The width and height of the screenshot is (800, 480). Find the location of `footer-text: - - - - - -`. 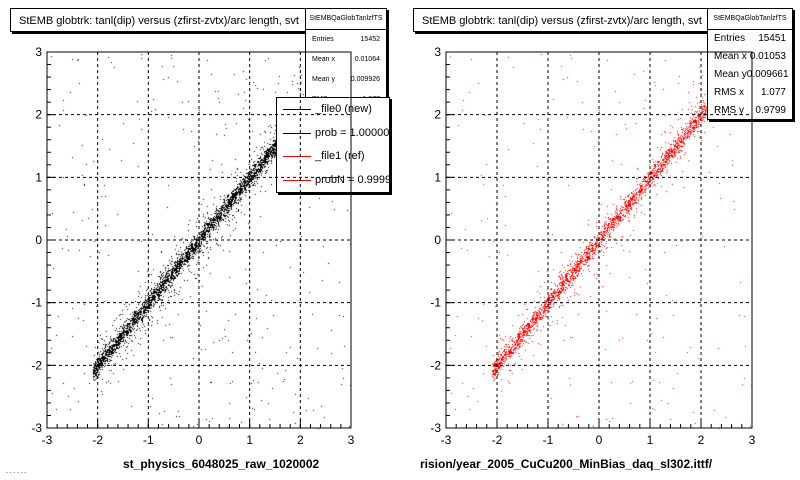

footer-text: - - - - - - is located at coordinates (16, 473).